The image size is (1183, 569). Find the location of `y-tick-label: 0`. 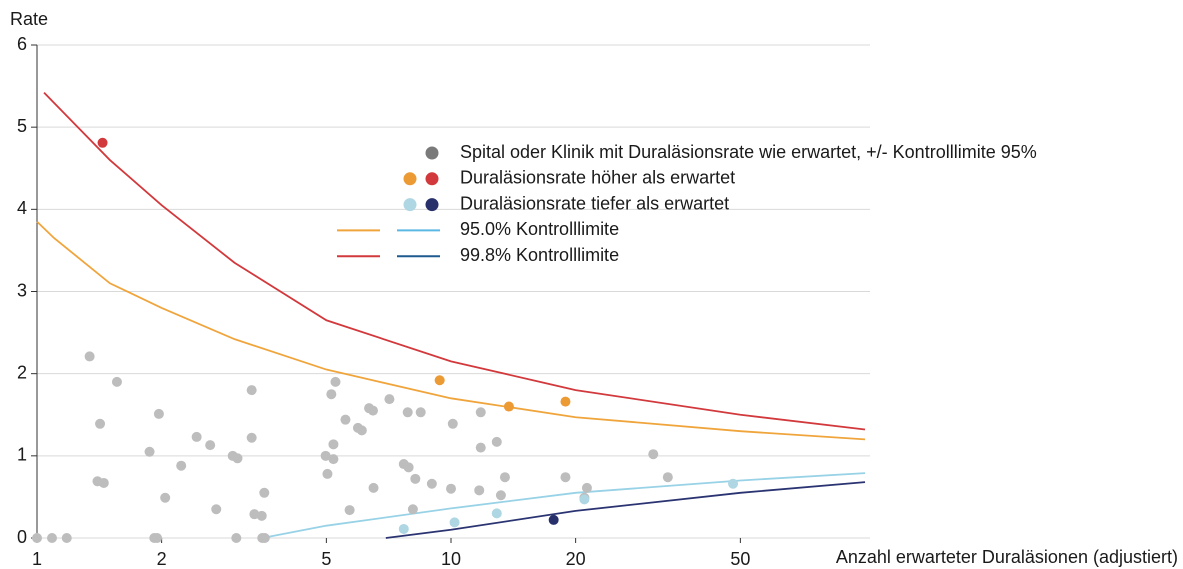

y-tick-label: 0 is located at coordinates (22, 537).